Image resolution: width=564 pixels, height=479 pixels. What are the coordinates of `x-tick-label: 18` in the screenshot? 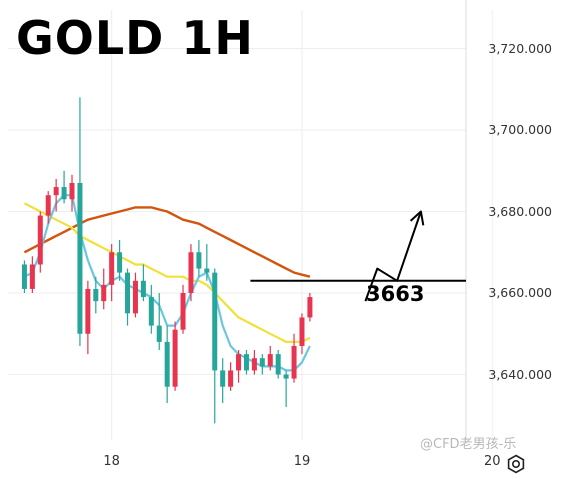 It's located at (111, 461).